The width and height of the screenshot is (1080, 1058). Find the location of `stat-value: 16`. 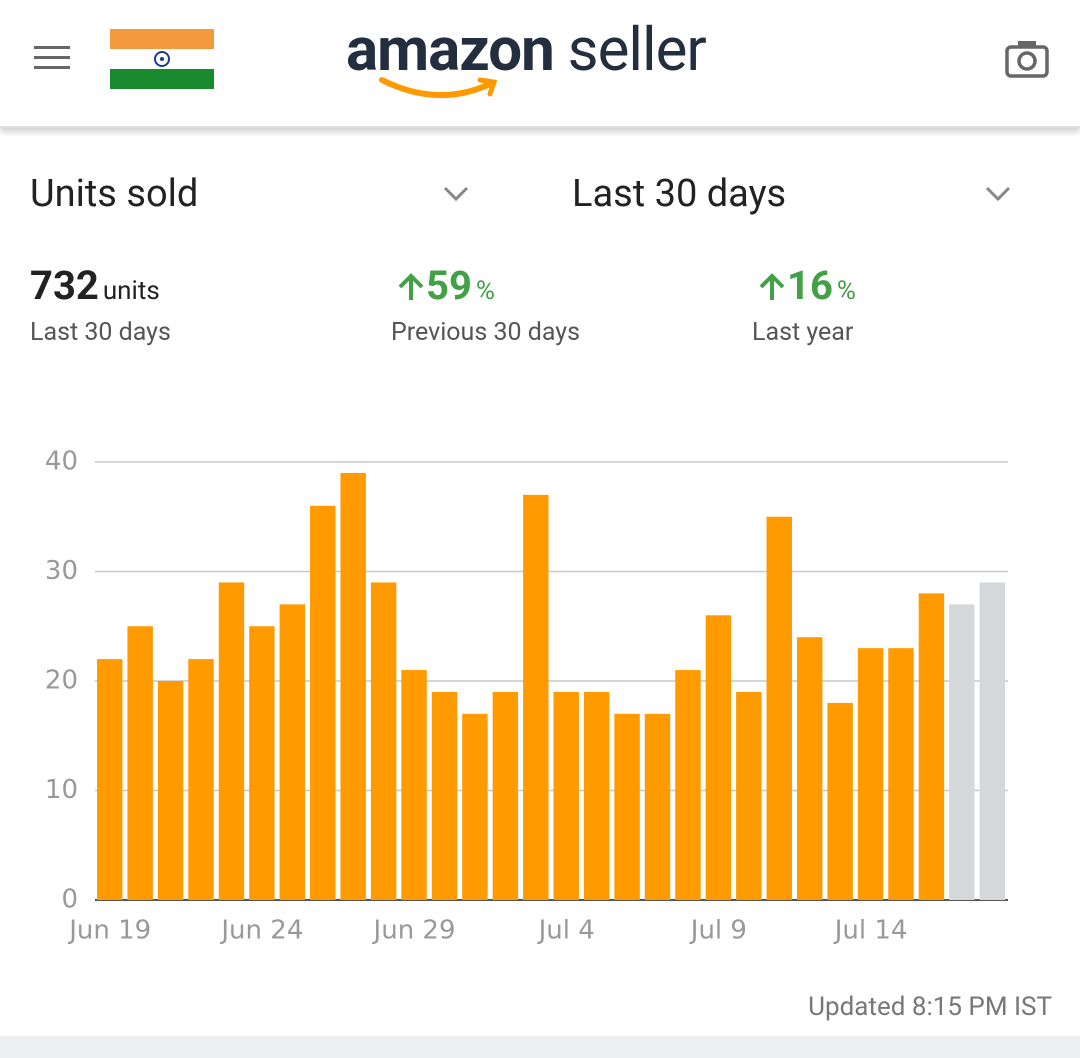

stat-value: 16 is located at coordinates (810, 285).